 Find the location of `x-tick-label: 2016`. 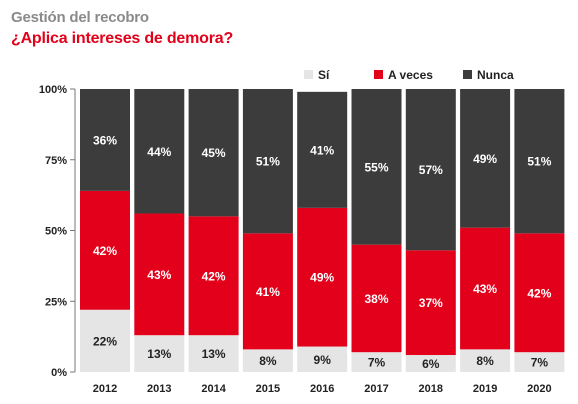

x-tick-label: 2016 is located at coordinates (322, 389).